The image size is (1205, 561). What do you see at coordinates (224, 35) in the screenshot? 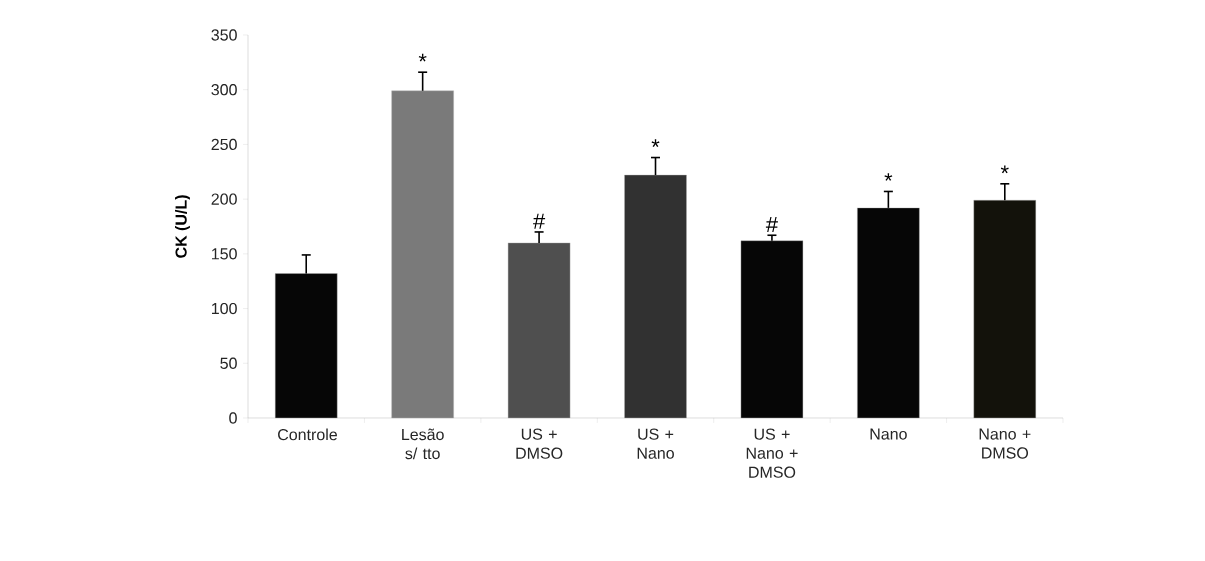
I see `y-tick-label: 350` at bounding box center [224, 35].